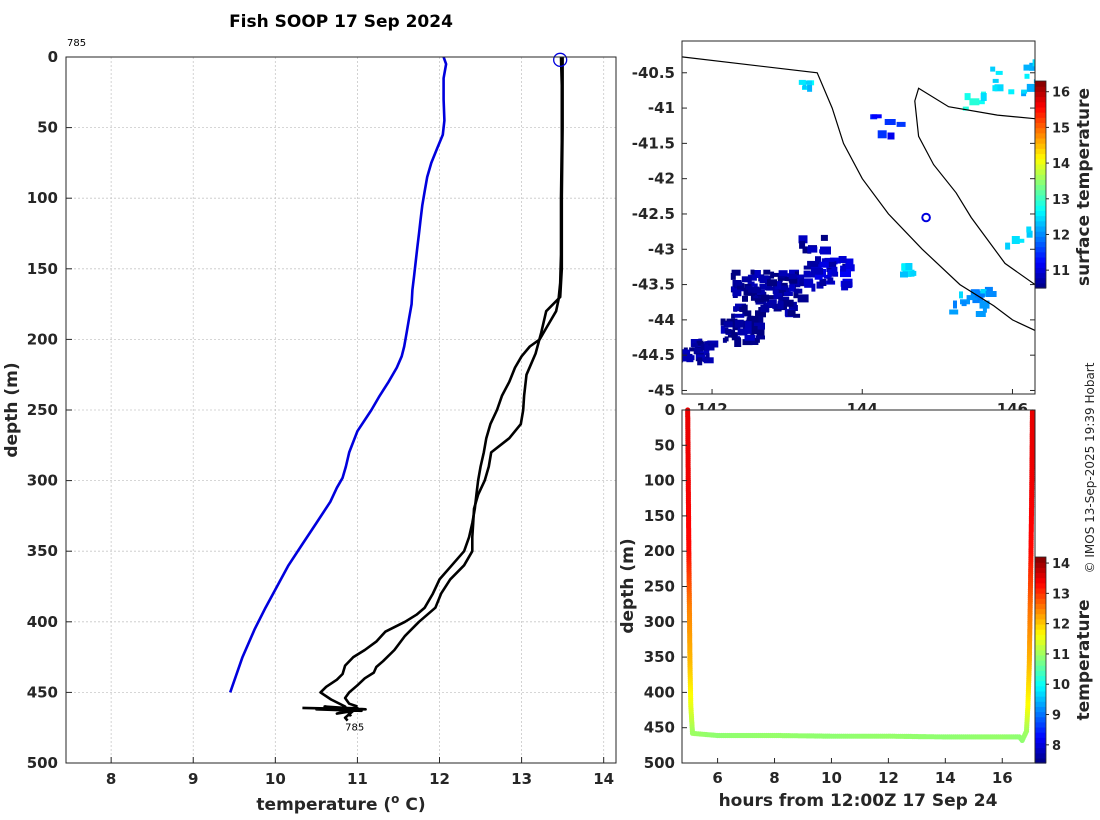 The image size is (1100, 820). I want to click on x-tick-label: 8, so click(111, 779).